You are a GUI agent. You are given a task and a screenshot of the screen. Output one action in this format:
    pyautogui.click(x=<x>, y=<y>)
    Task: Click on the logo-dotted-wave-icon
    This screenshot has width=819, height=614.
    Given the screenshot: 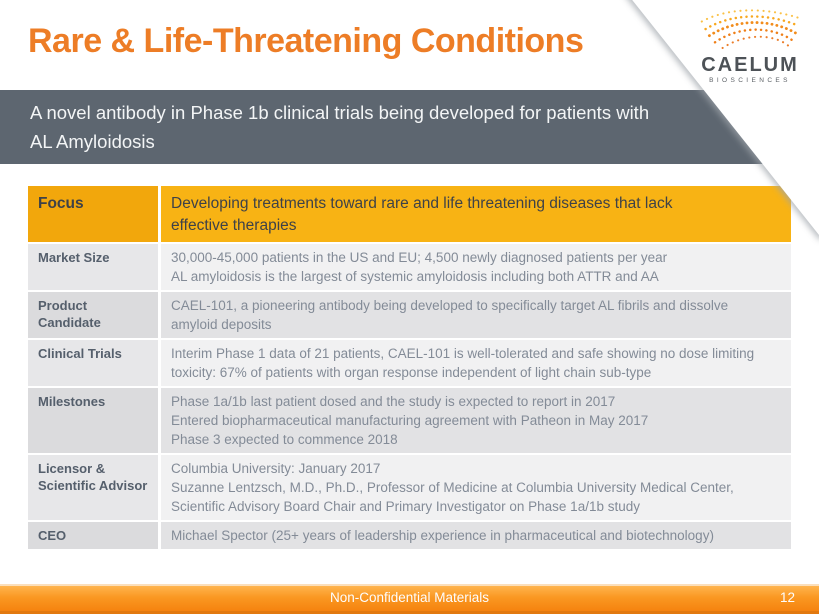 What is the action you would take?
    pyautogui.click(x=750, y=29)
    